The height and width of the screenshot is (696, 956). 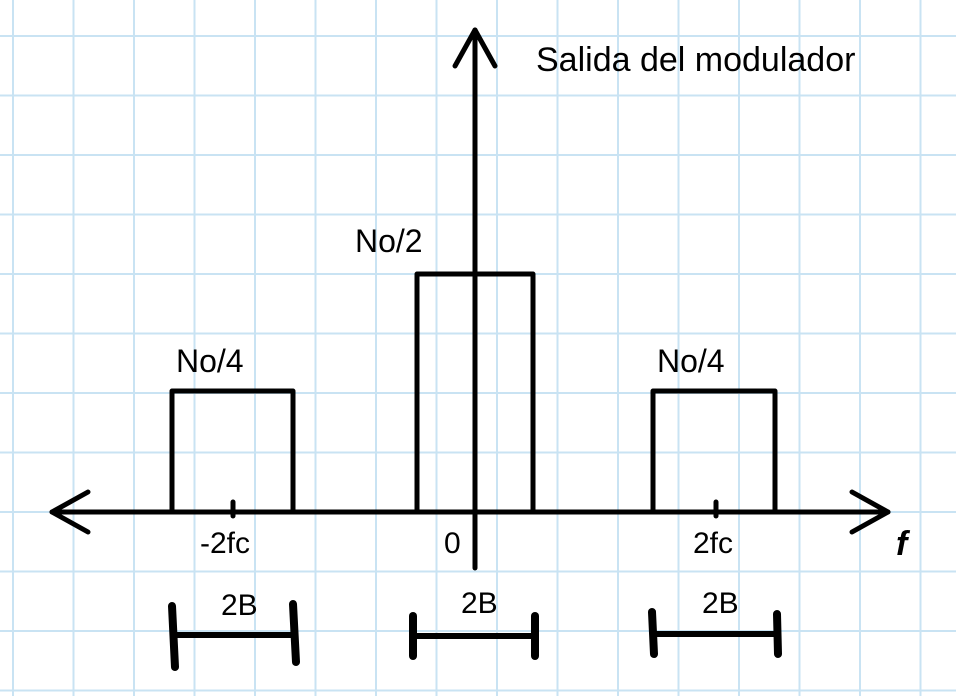 What do you see at coordinates (70, 512) in the screenshot?
I see `x-axis-left-arrowhead` at bounding box center [70, 512].